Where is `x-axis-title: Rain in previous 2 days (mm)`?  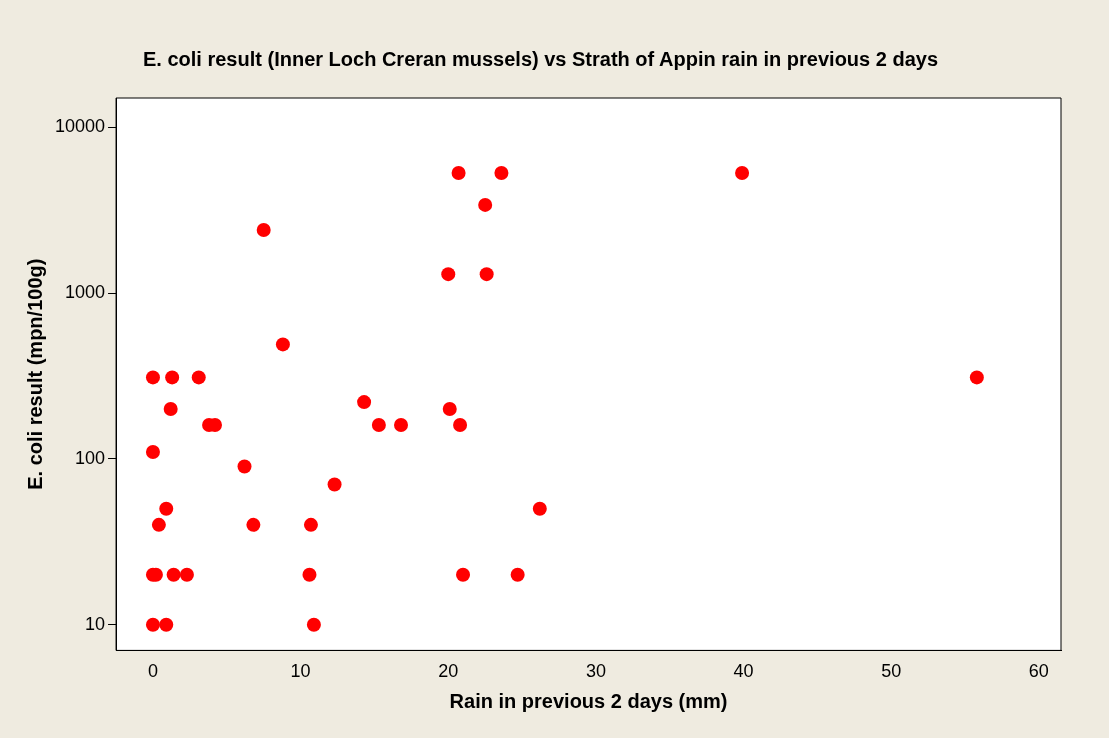
x-axis-title: Rain in previous 2 days (mm) is located at coordinates (588, 700).